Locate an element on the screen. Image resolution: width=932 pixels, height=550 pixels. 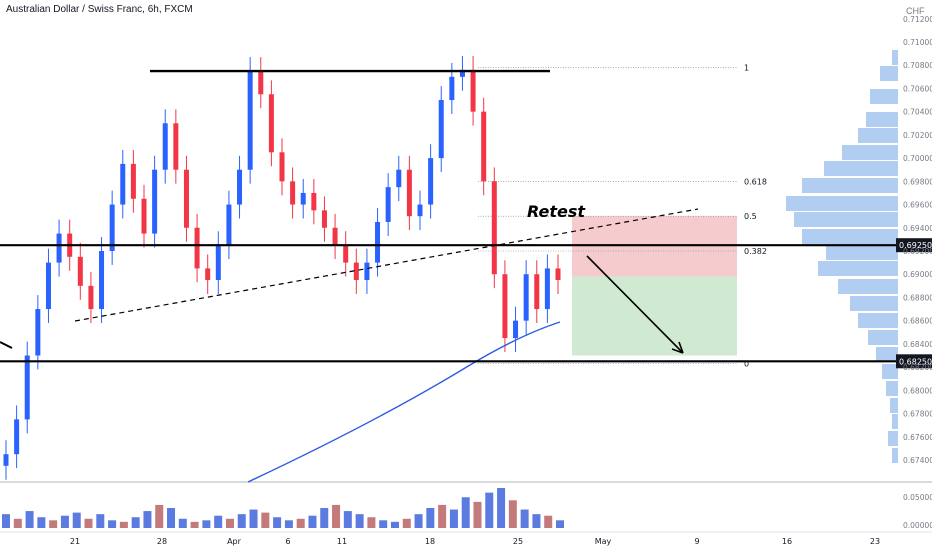
price-tick-label: 0.68400 is located at coordinates (917, 344).